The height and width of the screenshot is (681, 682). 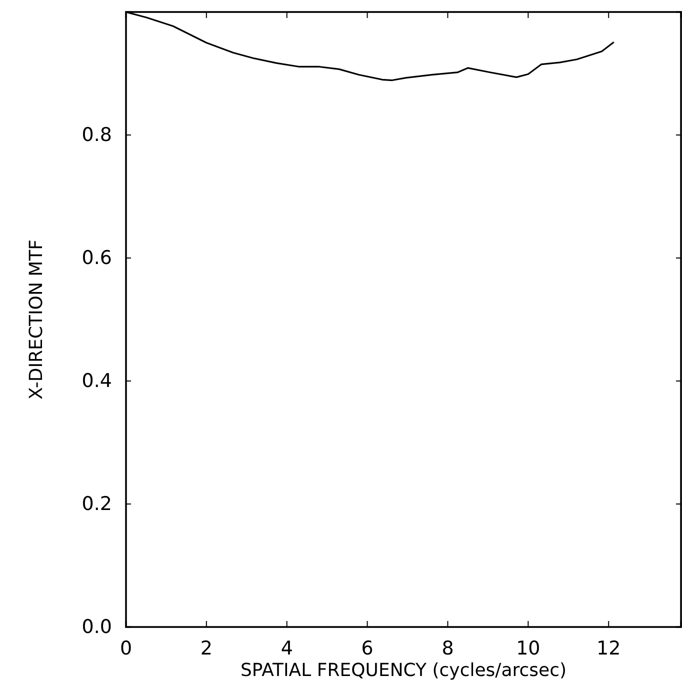 What do you see at coordinates (528, 648) in the screenshot?
I see `x-tick-label: 10` at bounding box center [528, 648].